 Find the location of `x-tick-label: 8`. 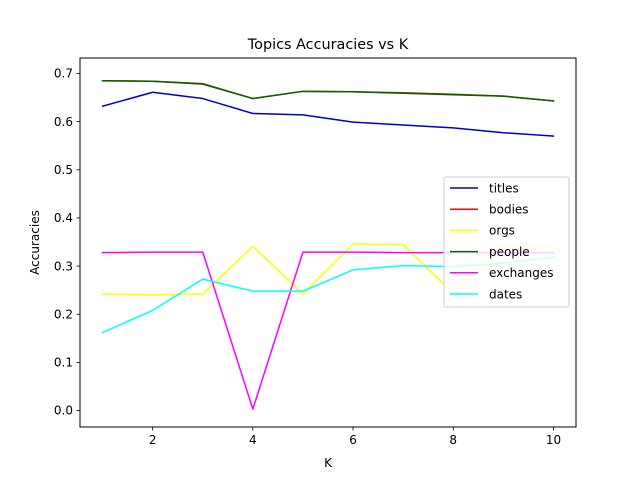

x-tick-label: 8 is located at coordinates (453, 440).